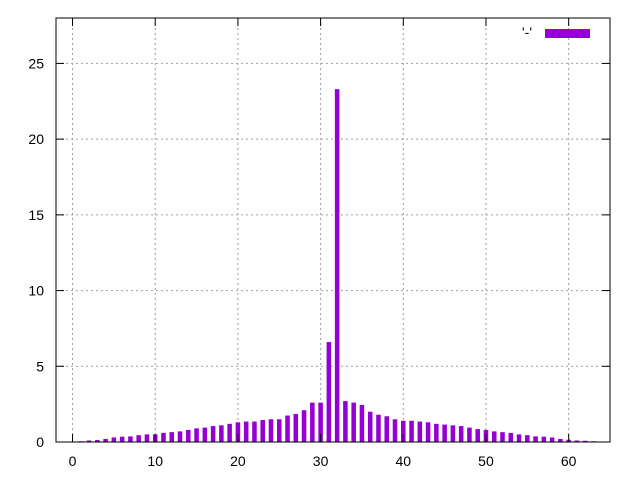 The height and width of the screenshot is (480, 640). What do you see at coordinates (40, 366) in the screenshot?
I see `y-tick-label: 5` at bounding box center [40, 366].